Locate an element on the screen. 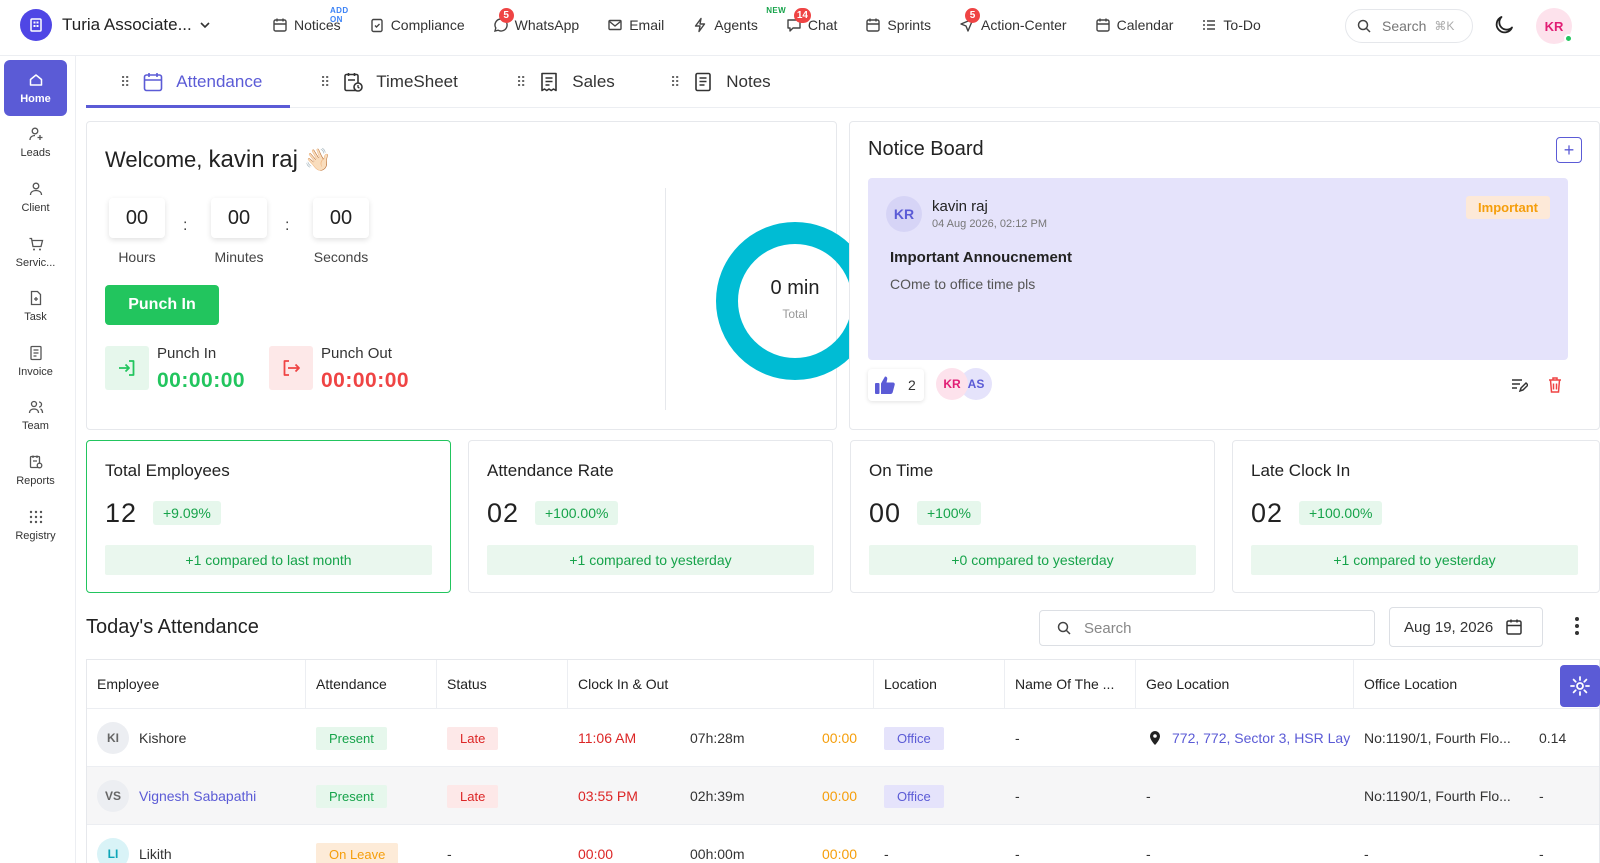 The width and height of the screenshot is (1600, 863). date-picker: Aug 19, 2026 is located at coordinates (1466, 627).